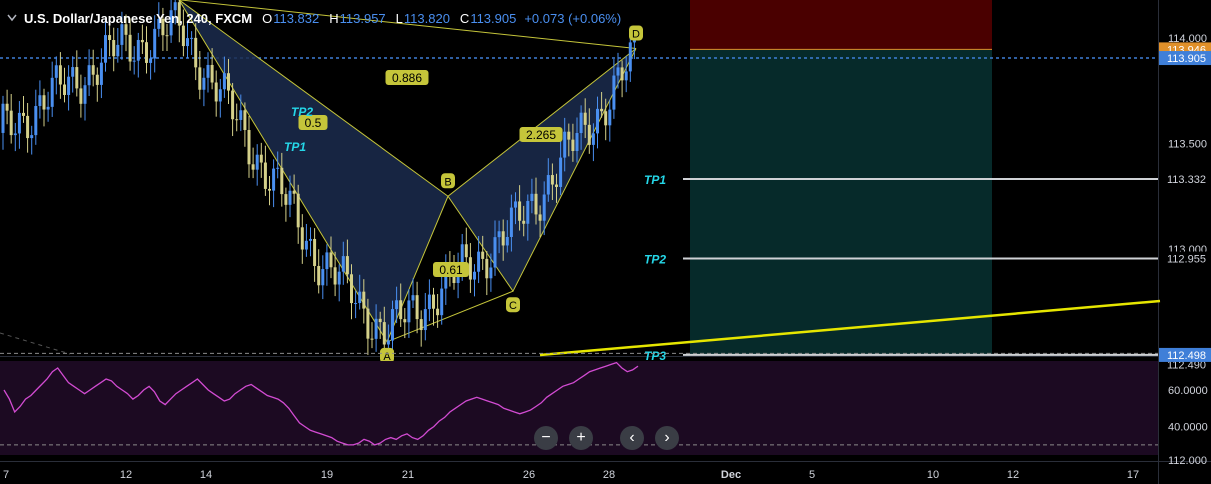 The width and height of the screenshot is (1211, 484). I want to click on high-value: 113.957, so click(362, 18).